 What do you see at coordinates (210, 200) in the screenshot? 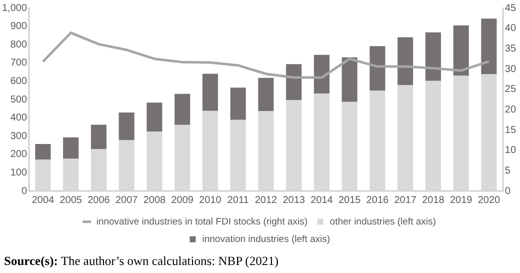
I see `x-tick-label: 2010` at bounding box center [210, 200].